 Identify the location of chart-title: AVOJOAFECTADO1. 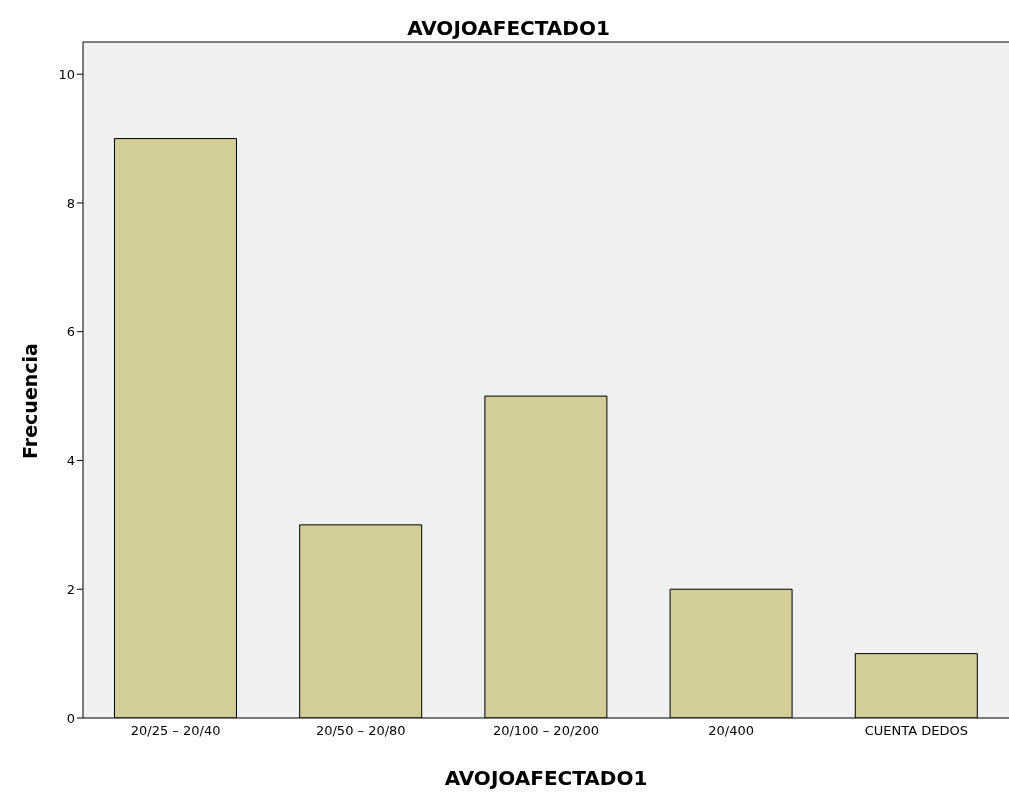
(508, 28).